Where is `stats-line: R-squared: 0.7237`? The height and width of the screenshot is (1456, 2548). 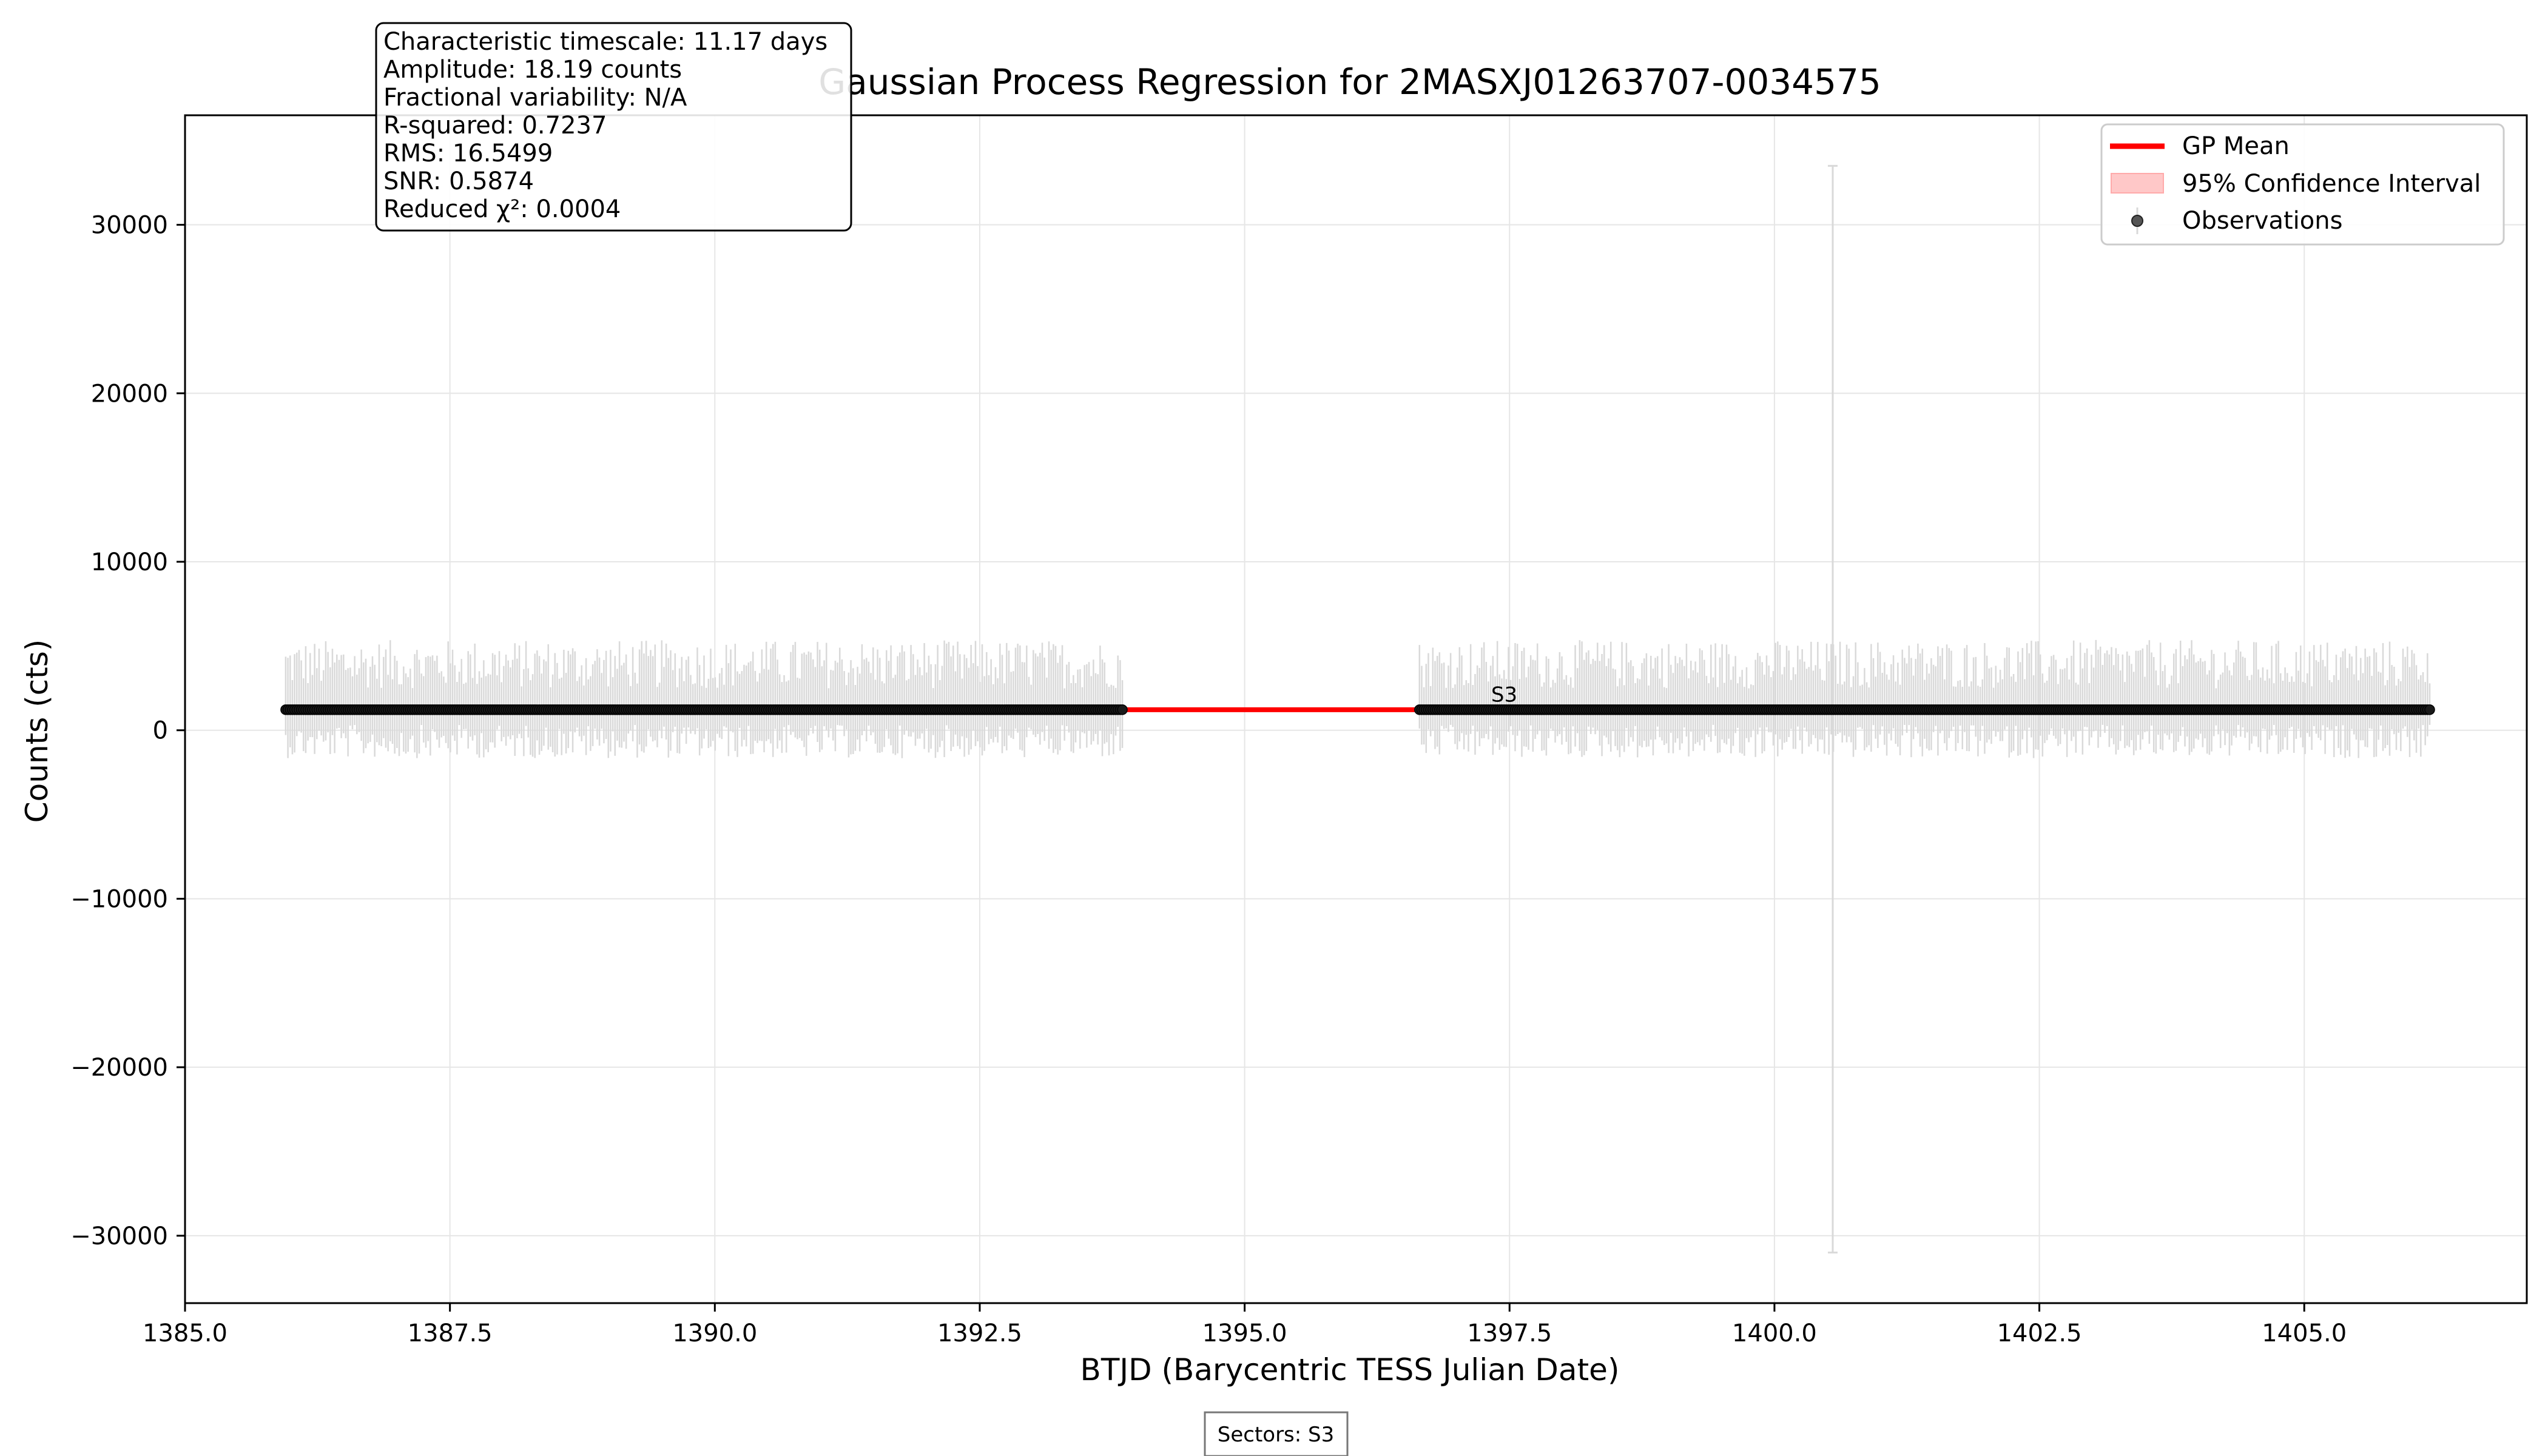 stats-line: R-squared: 0.7237 is located at coordinates (495, 126).